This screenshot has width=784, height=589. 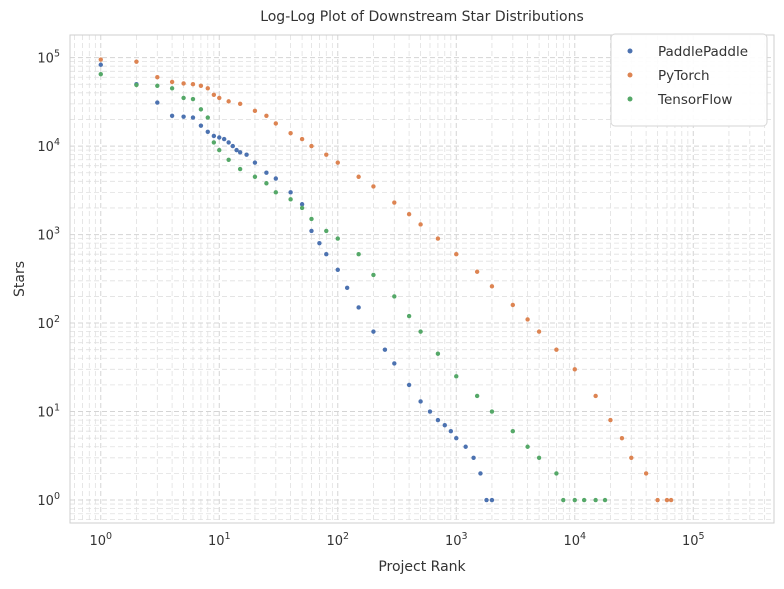 What do you see at coordinates (456, 540) in the screenshot?
I see `x-tick-label: 10³` at bounding box center [456, 540].